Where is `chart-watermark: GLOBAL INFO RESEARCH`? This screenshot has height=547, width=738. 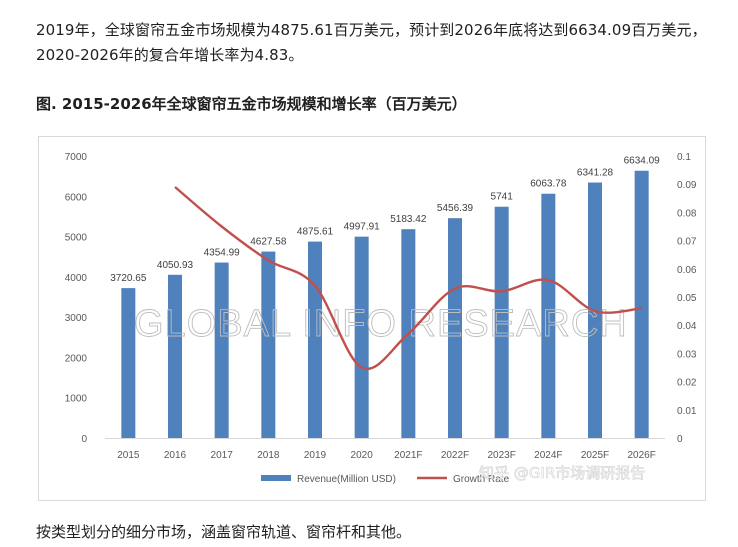 chart-watermark: GLOBAL INFO RESEARCH is located at coordinates (381, 324).